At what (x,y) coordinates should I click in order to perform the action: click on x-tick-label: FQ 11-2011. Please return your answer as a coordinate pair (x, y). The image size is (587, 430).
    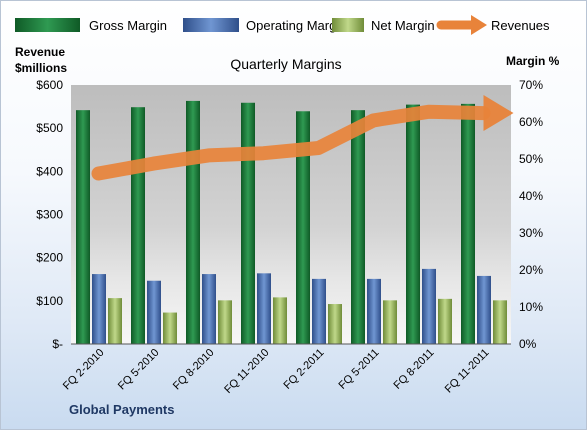
    Looking at the image, I should click on (467, 371).